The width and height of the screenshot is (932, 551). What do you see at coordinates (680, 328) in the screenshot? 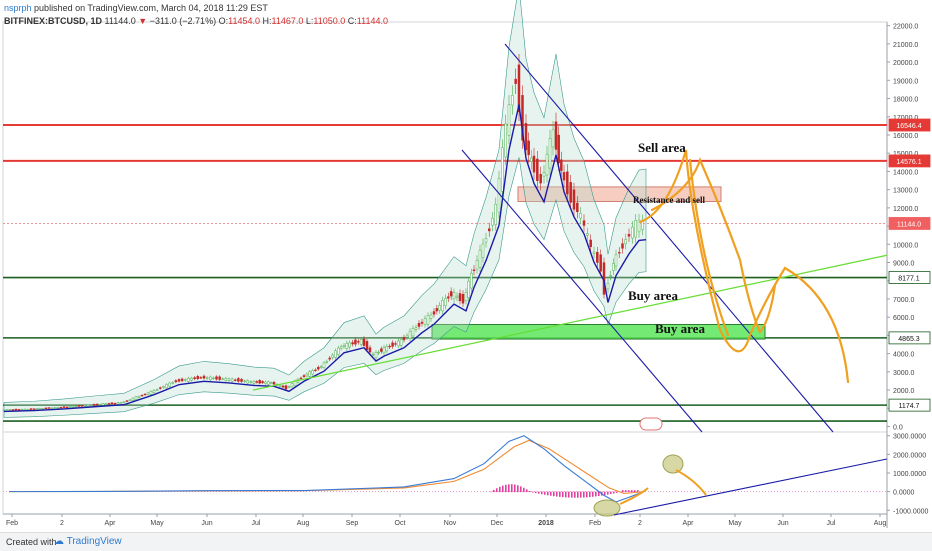
I see `annotation-label: Buy area` at bounding box center [680, 328].